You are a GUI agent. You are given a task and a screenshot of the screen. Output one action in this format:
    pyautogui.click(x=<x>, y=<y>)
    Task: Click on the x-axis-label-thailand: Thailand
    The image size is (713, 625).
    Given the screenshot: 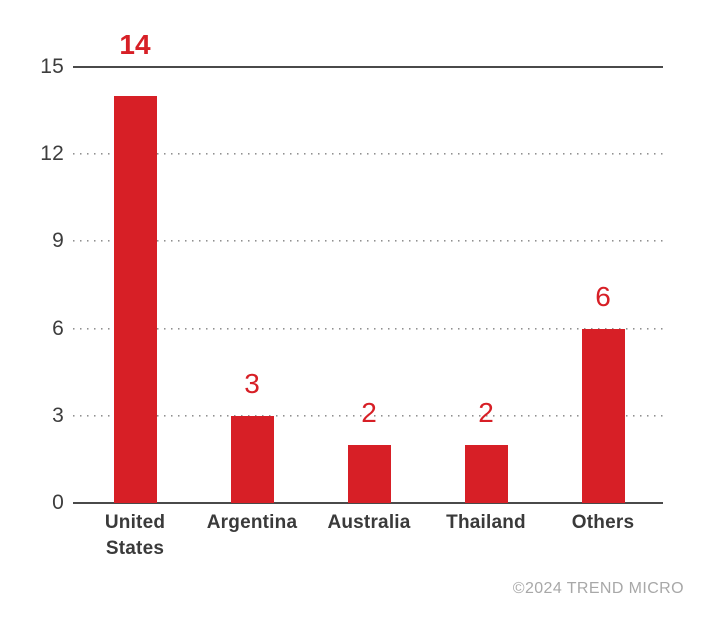 What is the action you would take?
    pyautogui.click(x=486, y=522)
    